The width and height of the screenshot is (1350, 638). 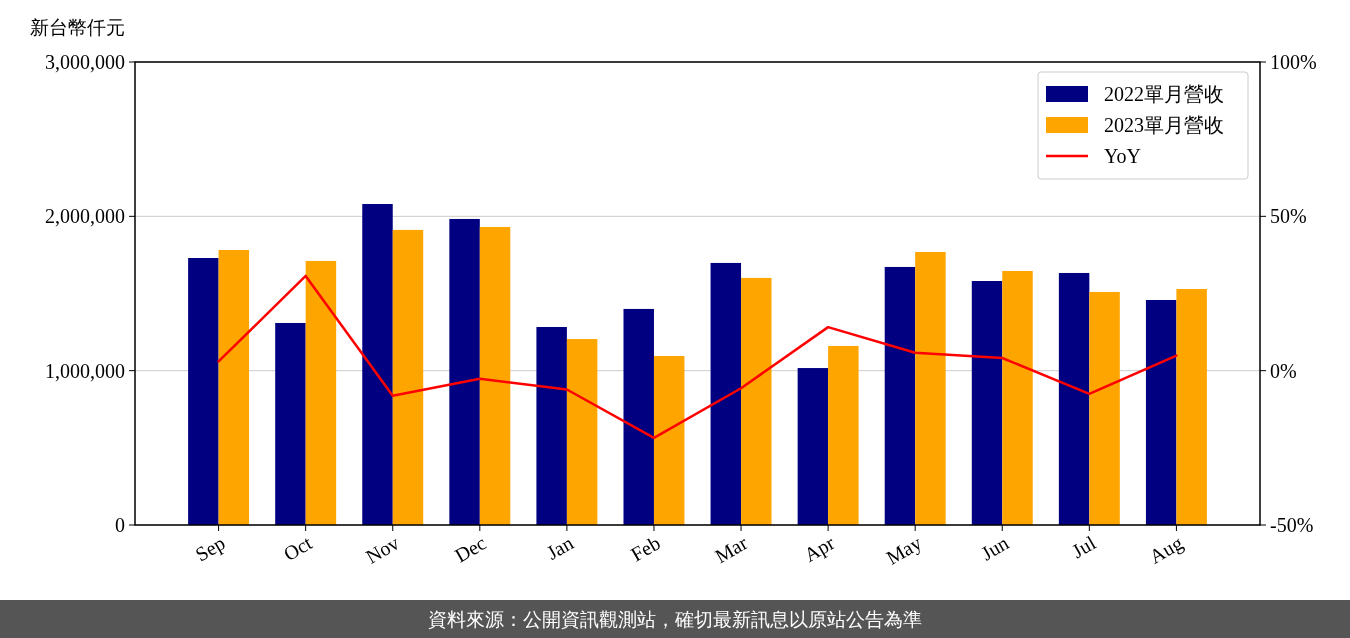 I want to click on legend-label: 2022單月營收, so click(x=1164, y=94).